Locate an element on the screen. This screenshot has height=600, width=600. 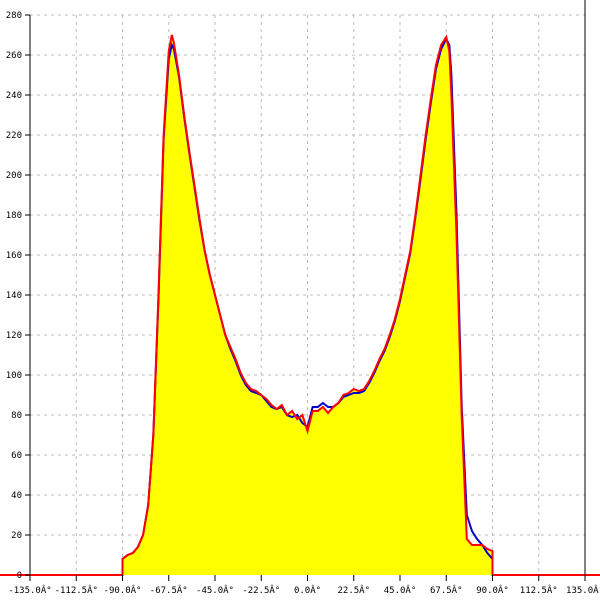
y-tick-label: 60 is located at coordinates (16, 456).